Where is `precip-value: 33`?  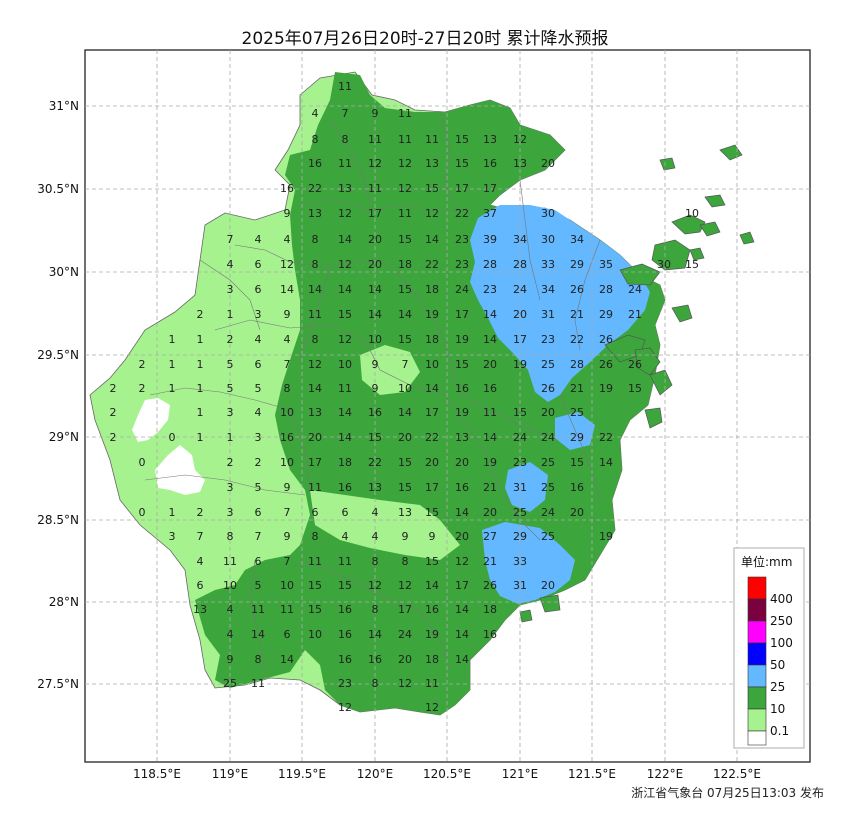
precip-value: 33 is located at coordinates (548, 264).